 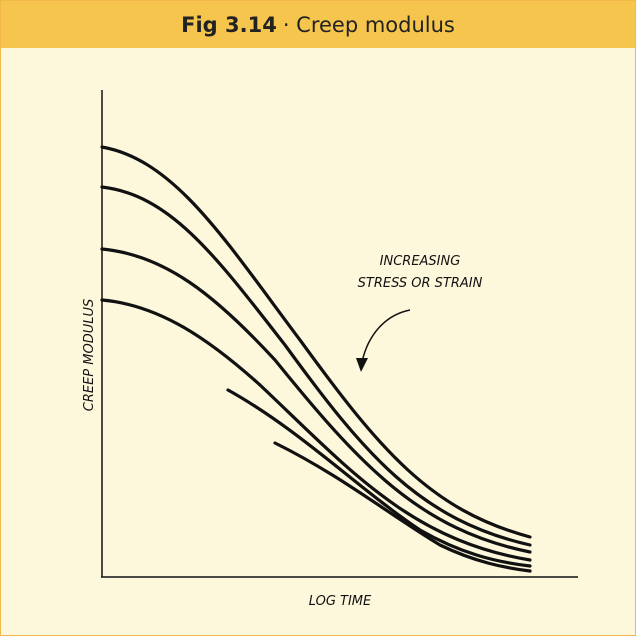 What do you see at coordinates (340, 601) in the screenshot?
I see `x-axis-label: LOG TIME` at bounding box center [340, 601].